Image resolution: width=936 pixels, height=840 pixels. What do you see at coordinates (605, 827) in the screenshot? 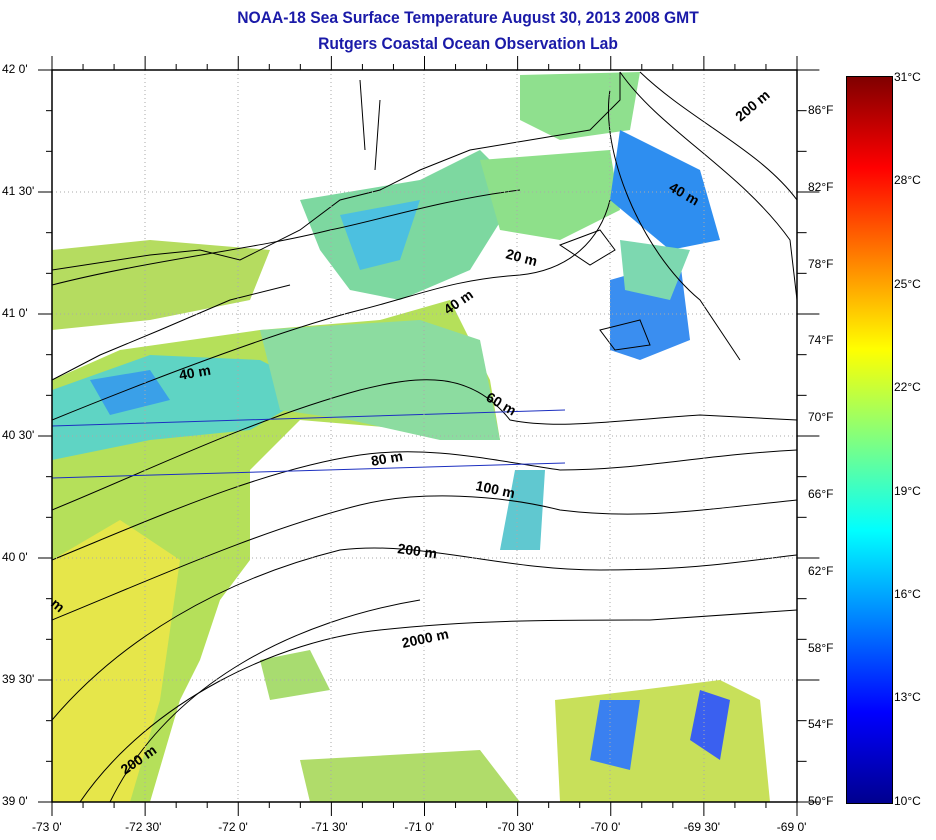
I see `longitude-label: -70 0'` at bounding box center [605, 827].